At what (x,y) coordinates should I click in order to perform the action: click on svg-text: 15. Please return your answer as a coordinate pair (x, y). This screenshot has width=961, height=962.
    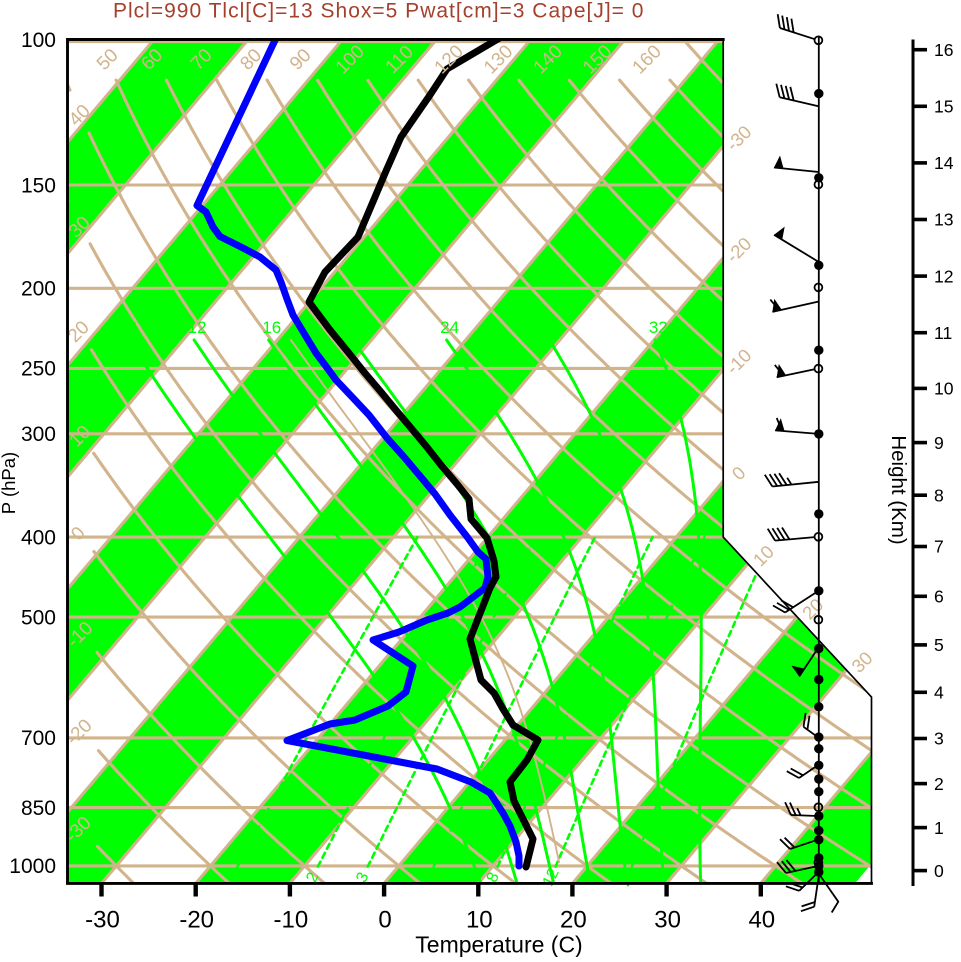
    Looking at the image, I should click on (944, 107).